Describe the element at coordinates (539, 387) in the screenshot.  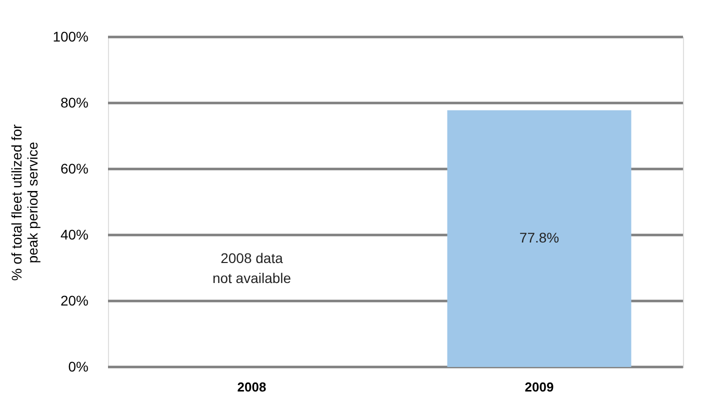
I see `x-tick-label: 2009` at that location.